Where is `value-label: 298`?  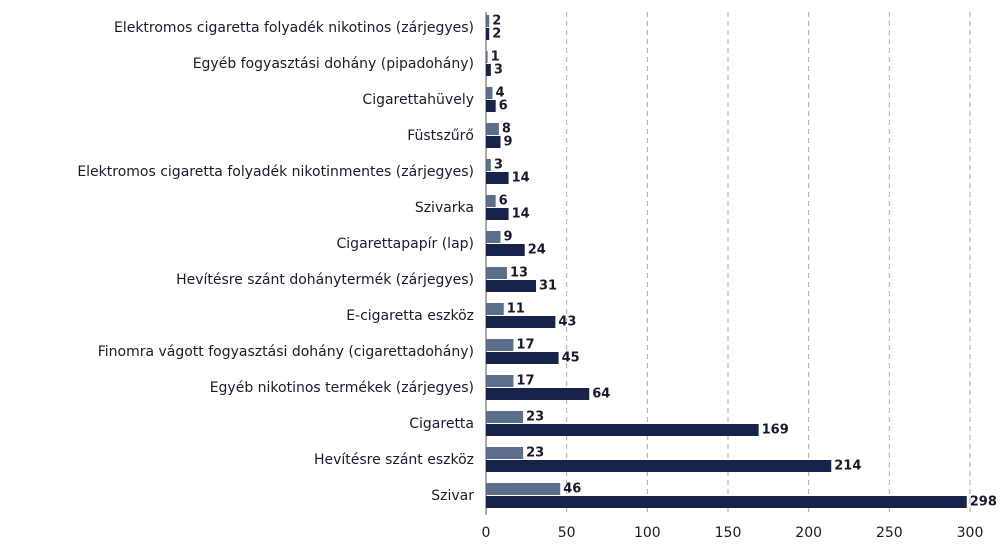
value-label: 298 is located at coordinates (983, 502).